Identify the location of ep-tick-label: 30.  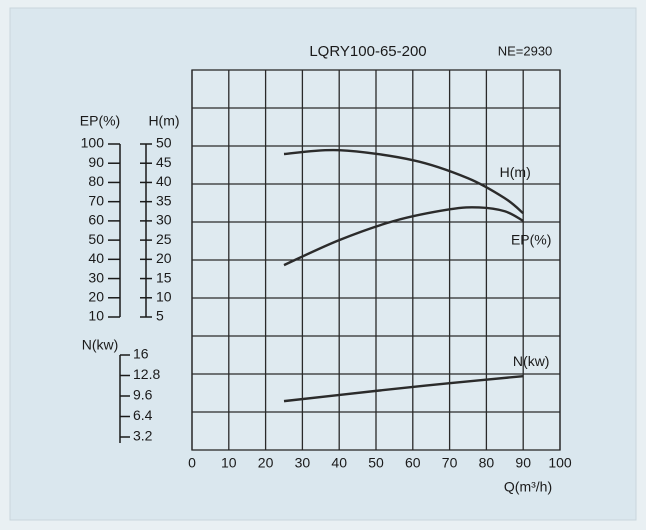
(96, 277).